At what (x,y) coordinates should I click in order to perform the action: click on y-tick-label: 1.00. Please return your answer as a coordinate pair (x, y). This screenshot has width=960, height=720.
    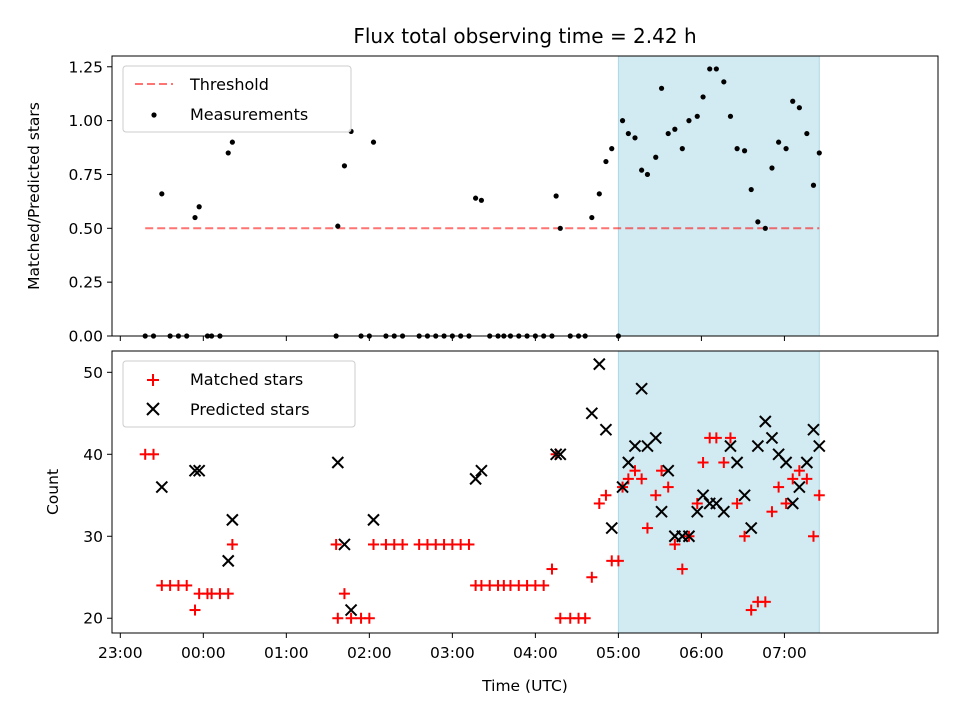
    Looking at the image, I should click on (85, 121).